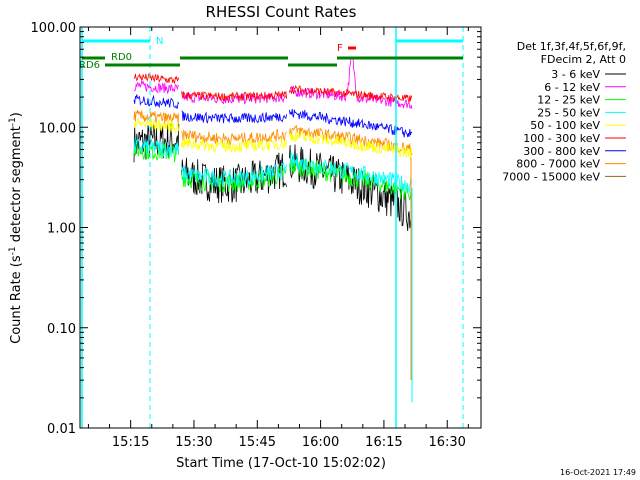 Image resolution: width=640 pixels, height=480 pixels. I want to click on legend-header-line-2: FDecim 2, Att 0, so click(583, 59).